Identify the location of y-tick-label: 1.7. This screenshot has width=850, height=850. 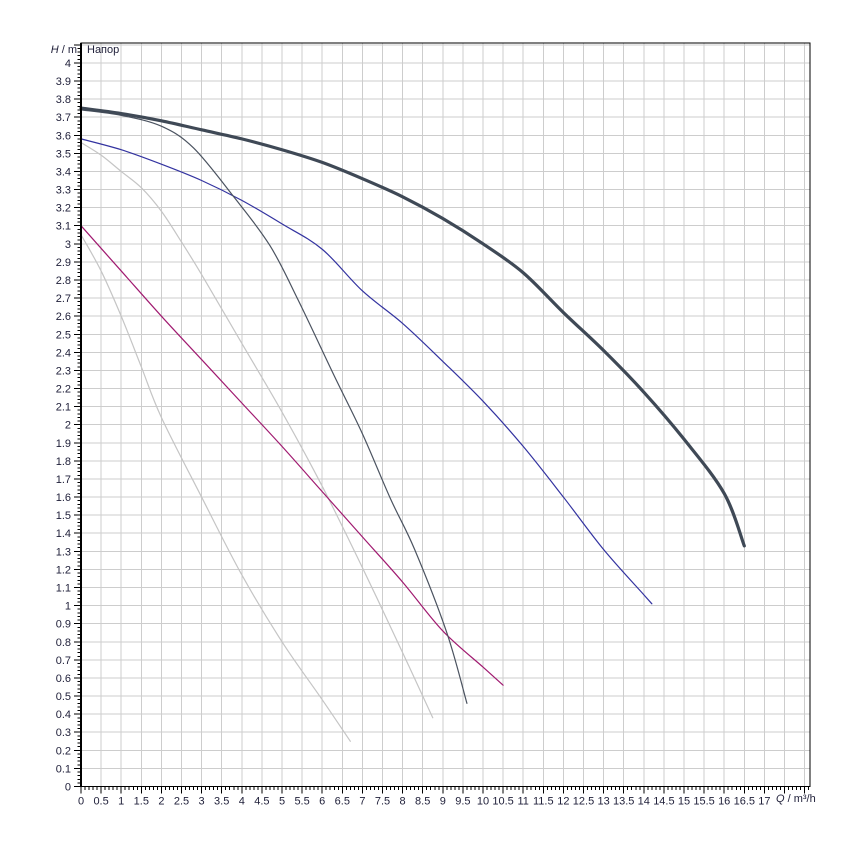
(63, 480).